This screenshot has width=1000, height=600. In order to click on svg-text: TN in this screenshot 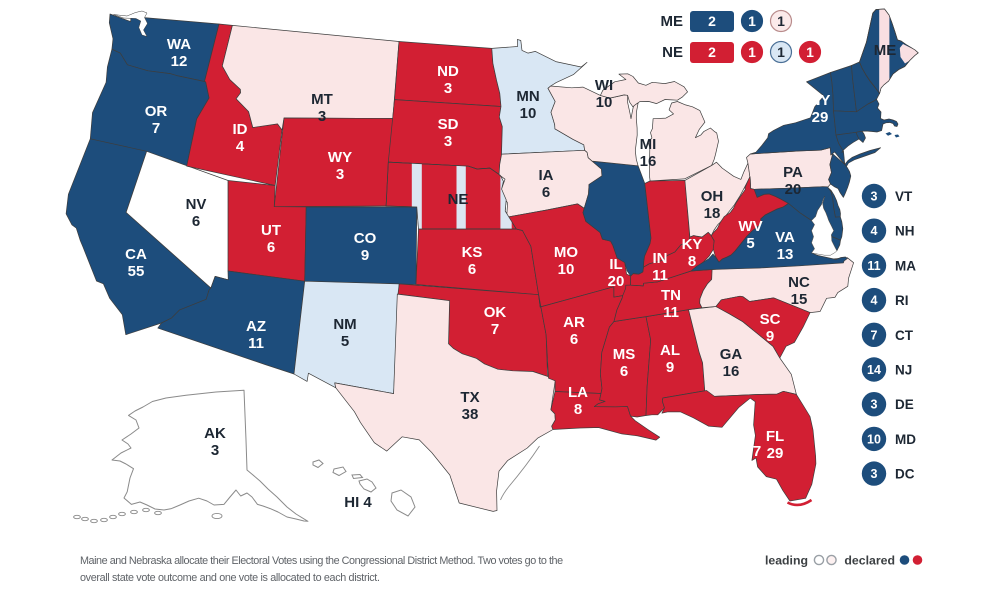, I will do `click(671, 295)`.